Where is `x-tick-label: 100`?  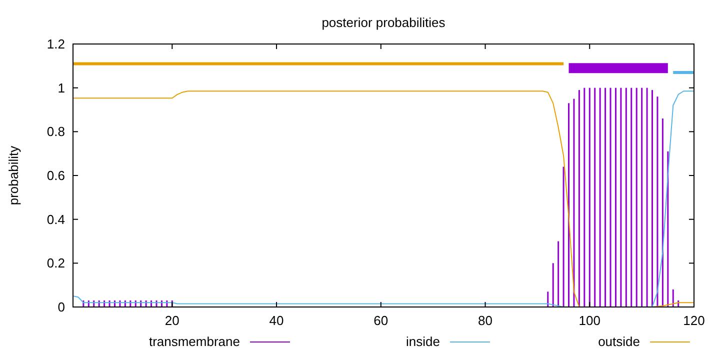
x-tick-label: 100 is located at coordinates (589, 320).